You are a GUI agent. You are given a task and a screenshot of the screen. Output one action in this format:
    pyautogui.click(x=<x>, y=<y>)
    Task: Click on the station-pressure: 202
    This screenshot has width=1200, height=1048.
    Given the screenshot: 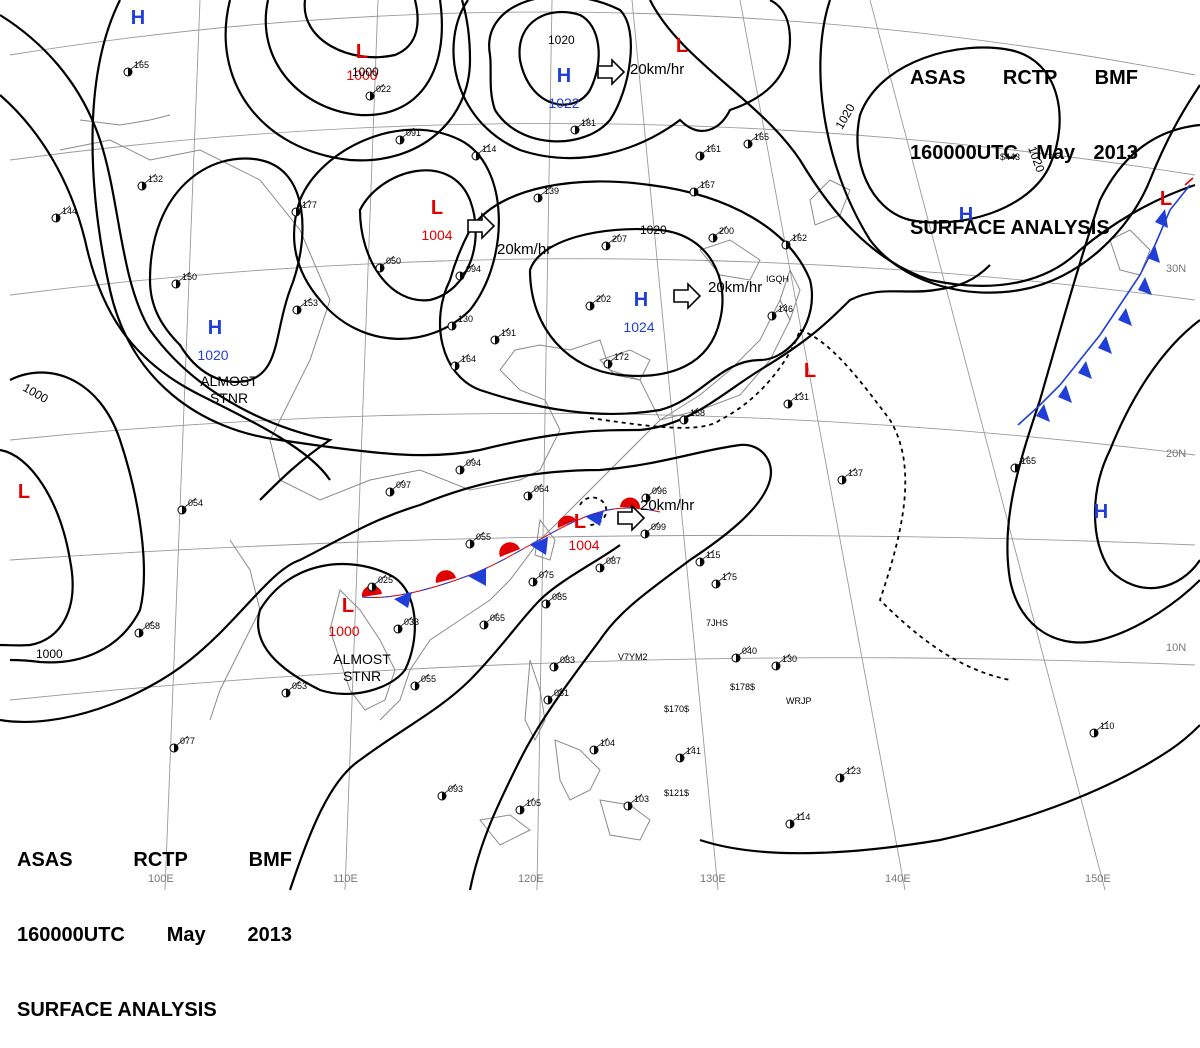 What is the action you would take?
    pyautogui.click(x=603, y=299)
    